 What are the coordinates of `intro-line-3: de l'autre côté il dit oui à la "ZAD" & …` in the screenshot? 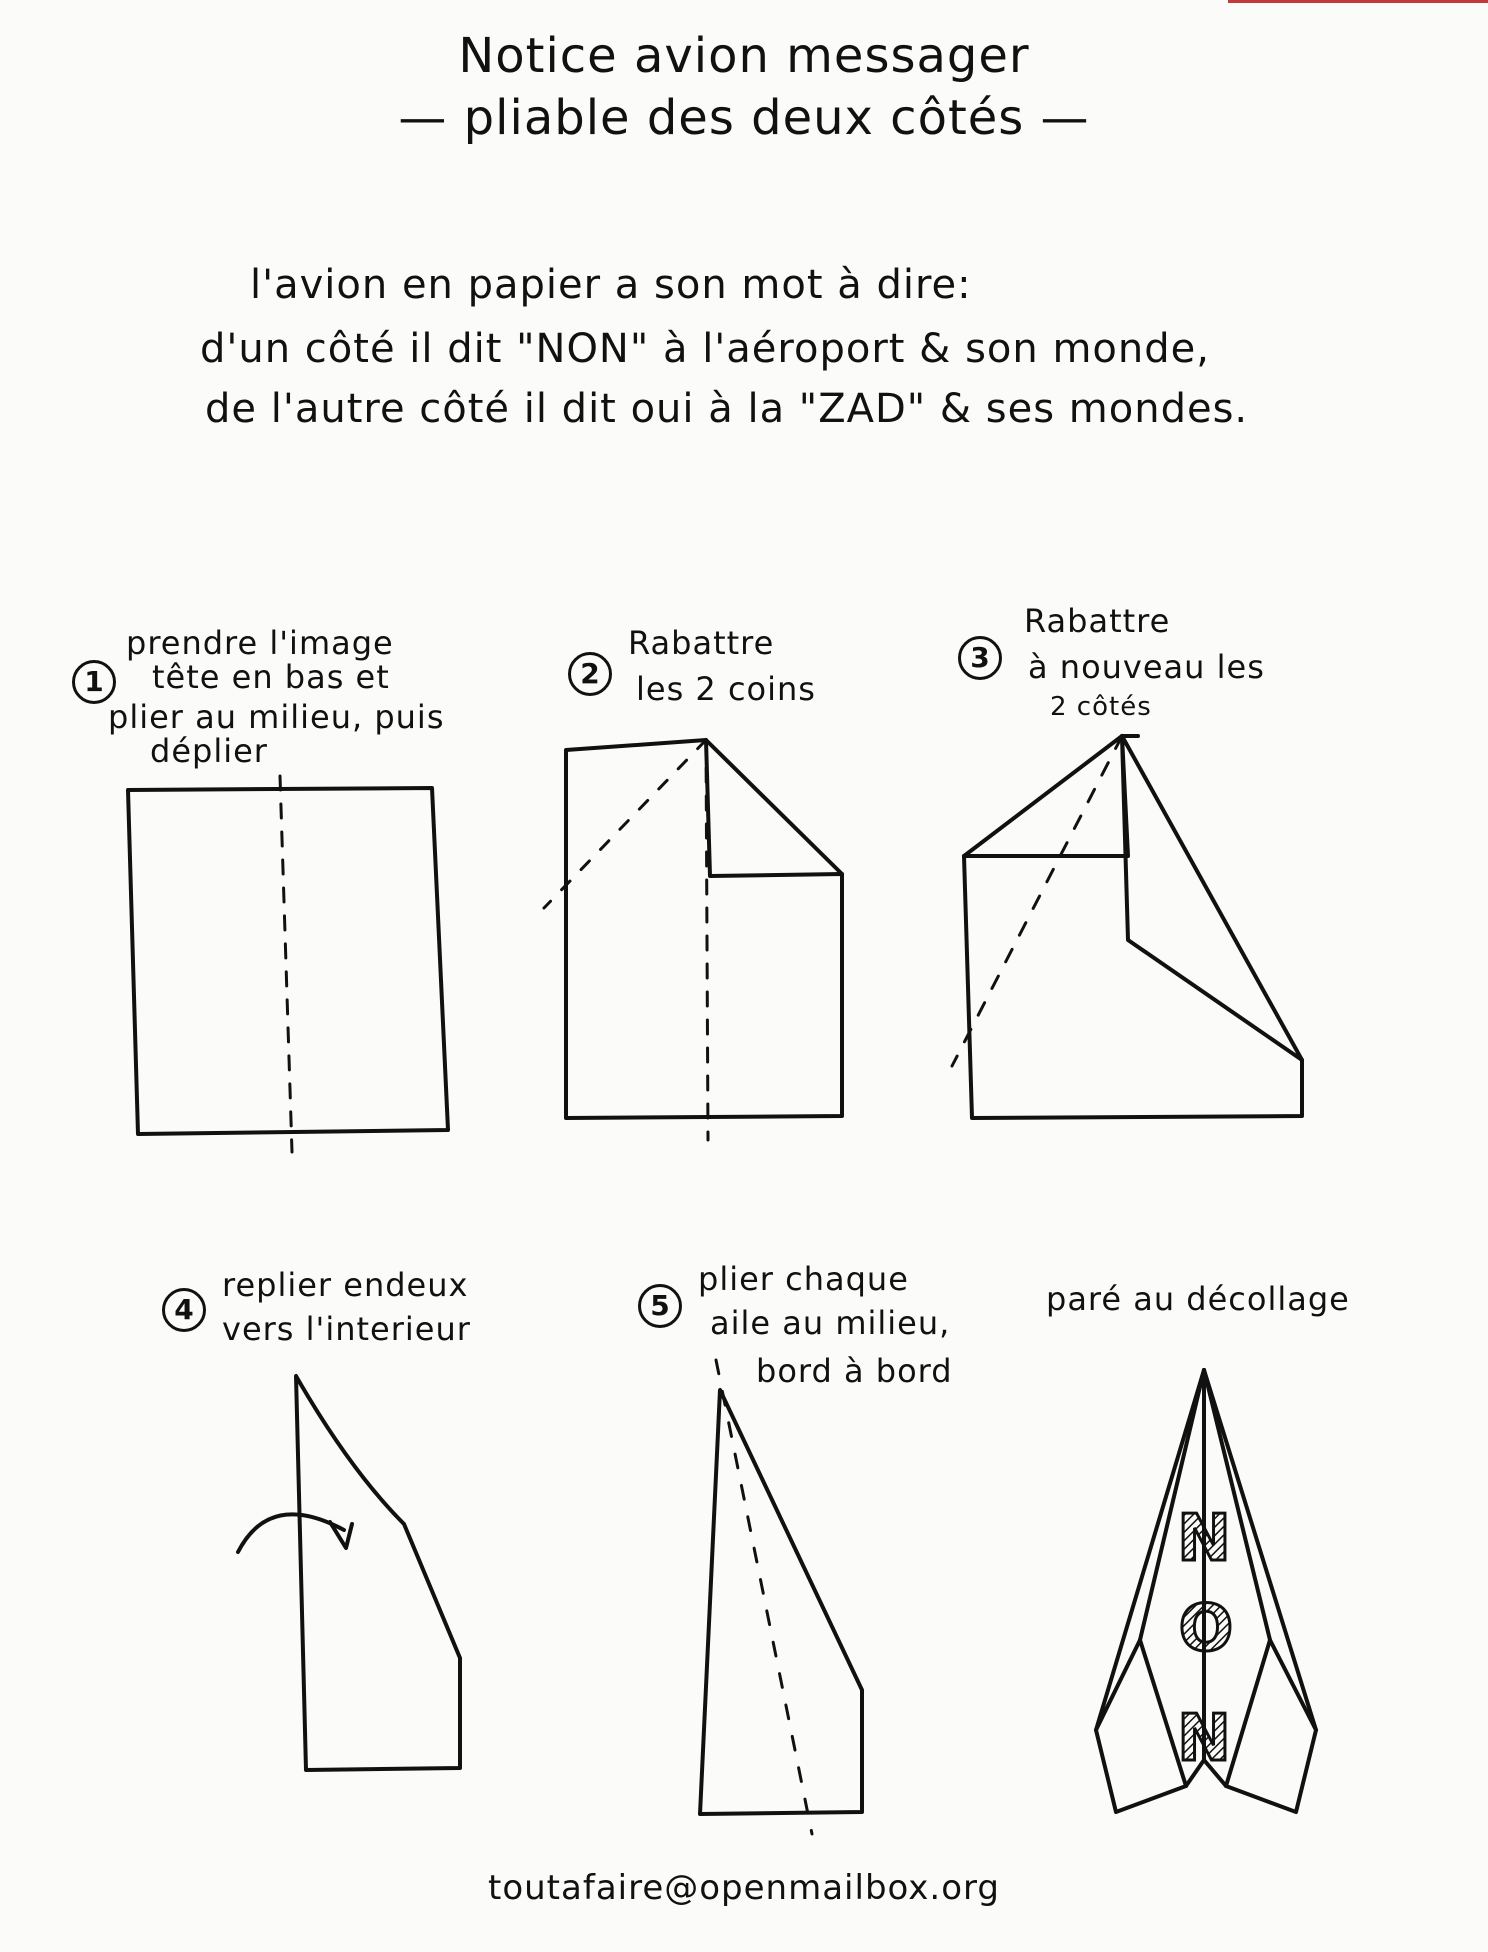 It's located at (727, 409).